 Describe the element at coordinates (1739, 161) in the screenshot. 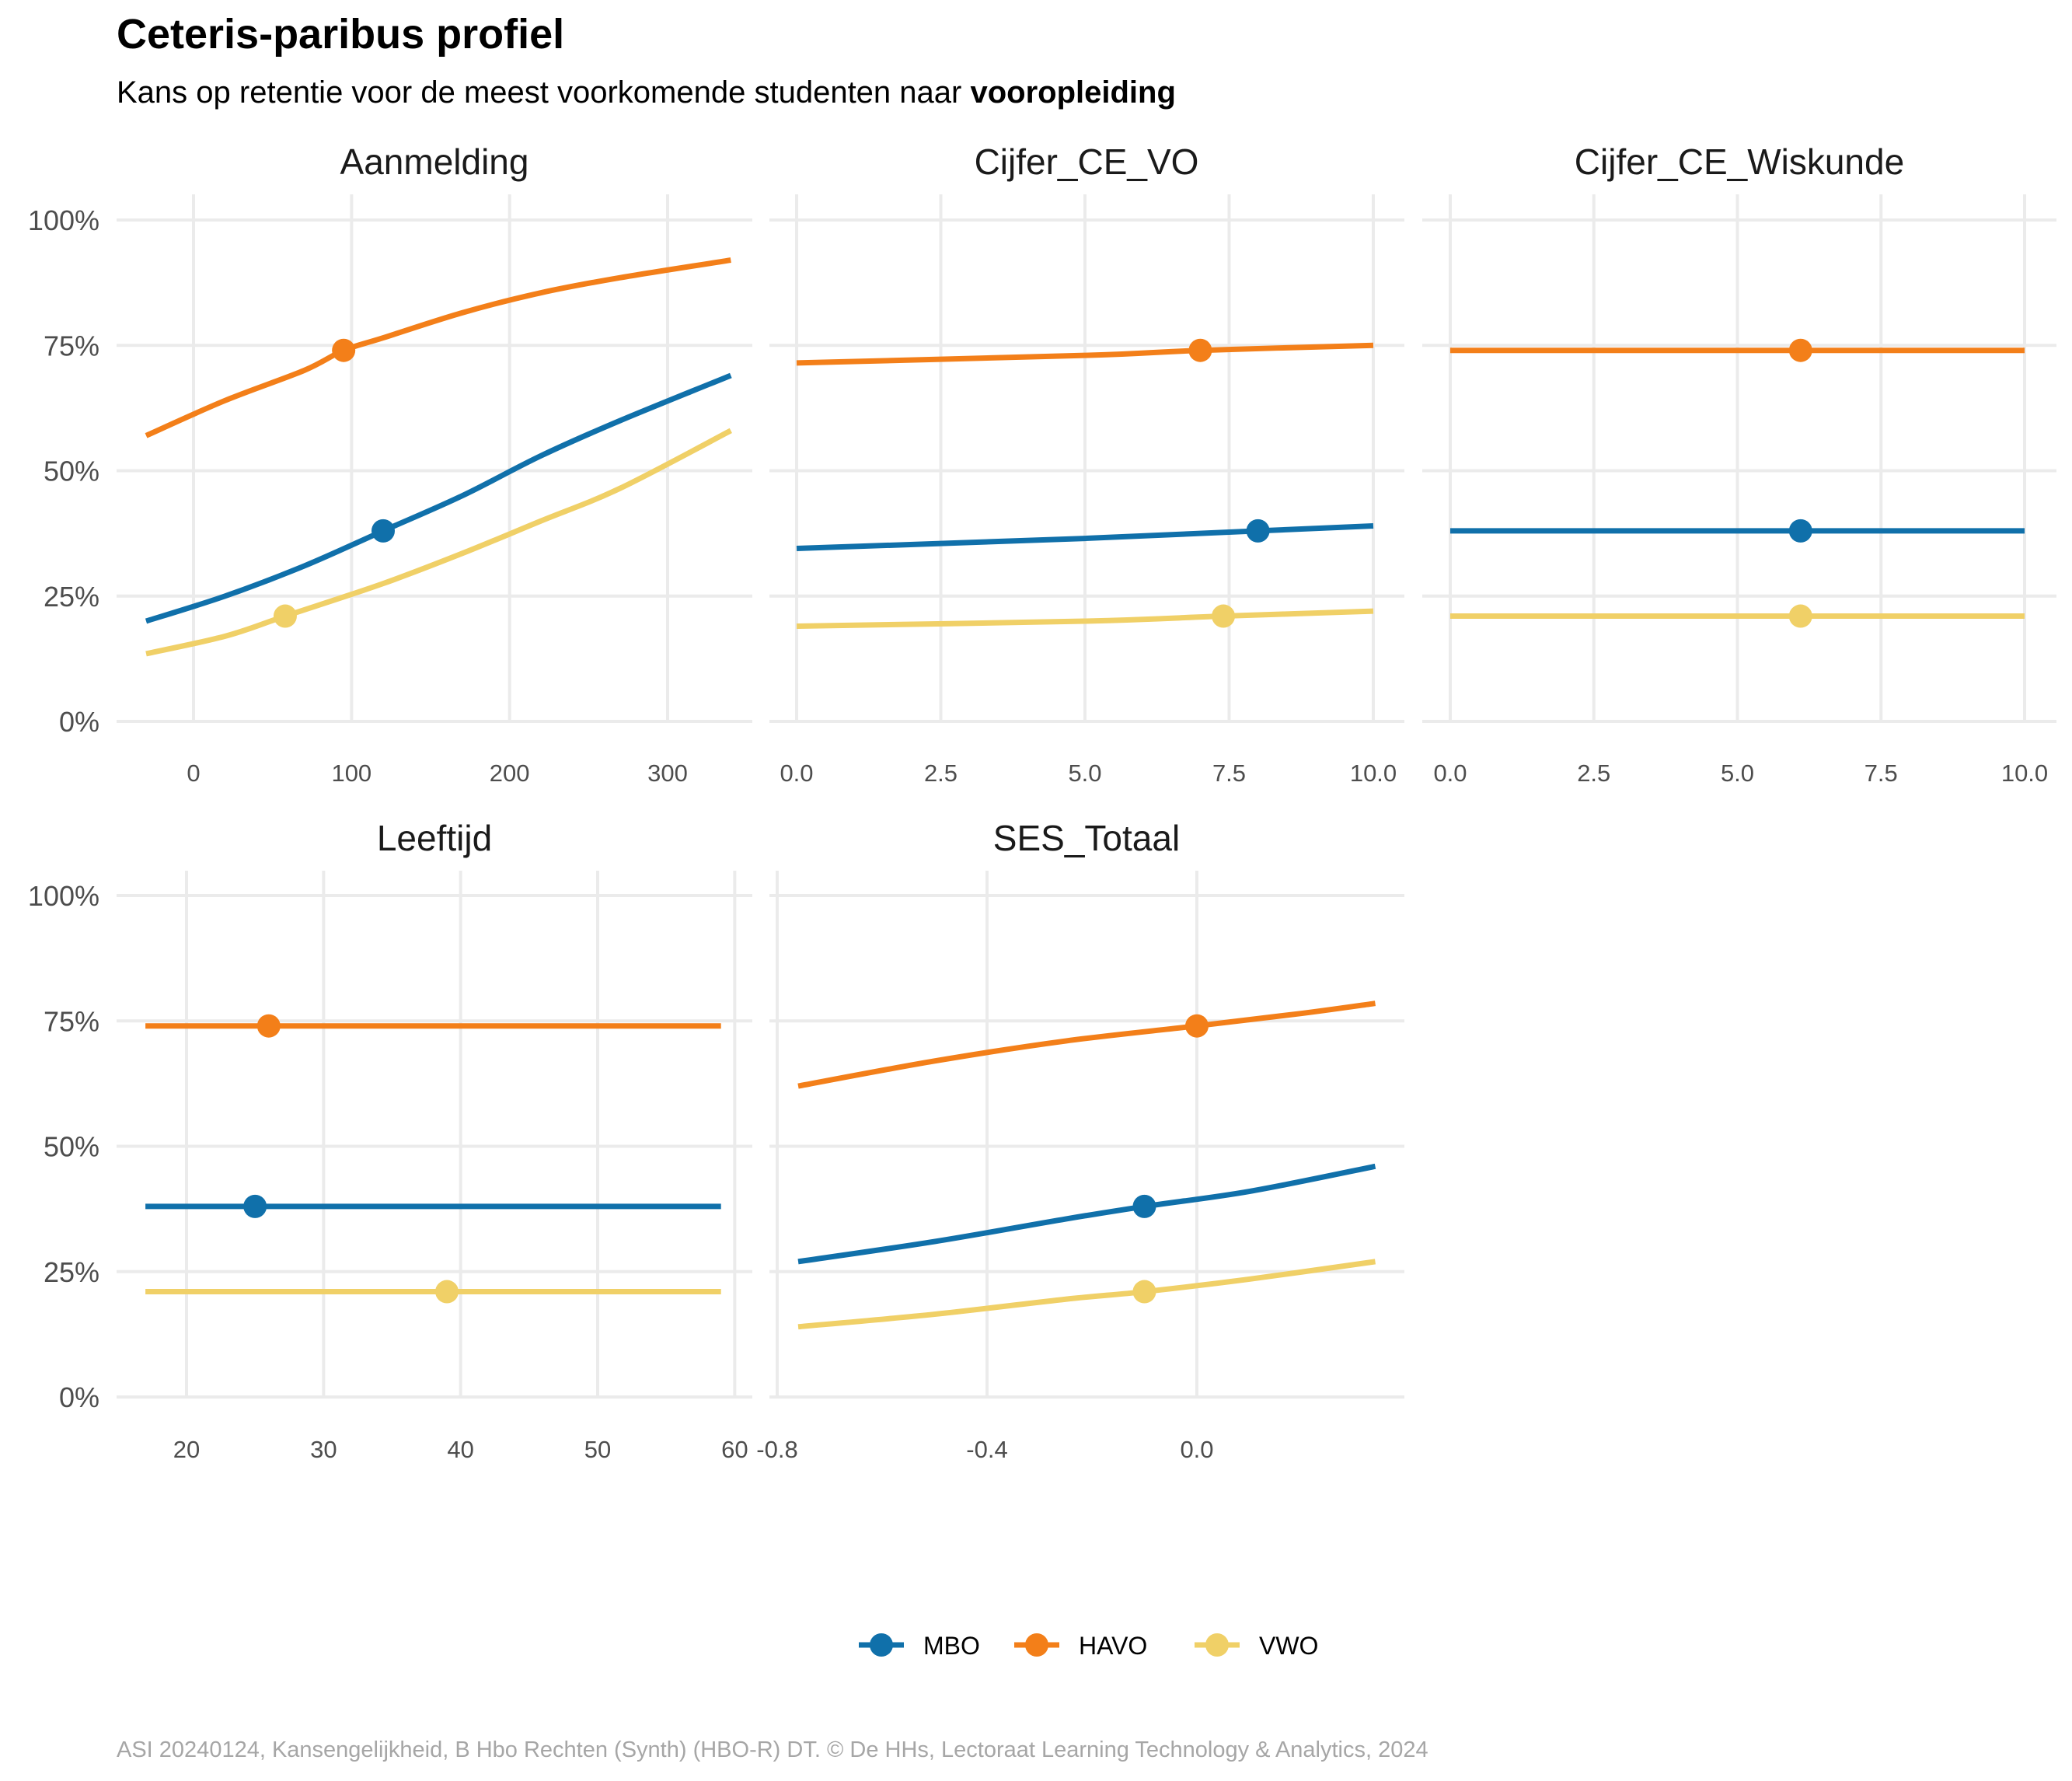

I see `panel-title: Cijfer_CE_Wiskunde` at that location.